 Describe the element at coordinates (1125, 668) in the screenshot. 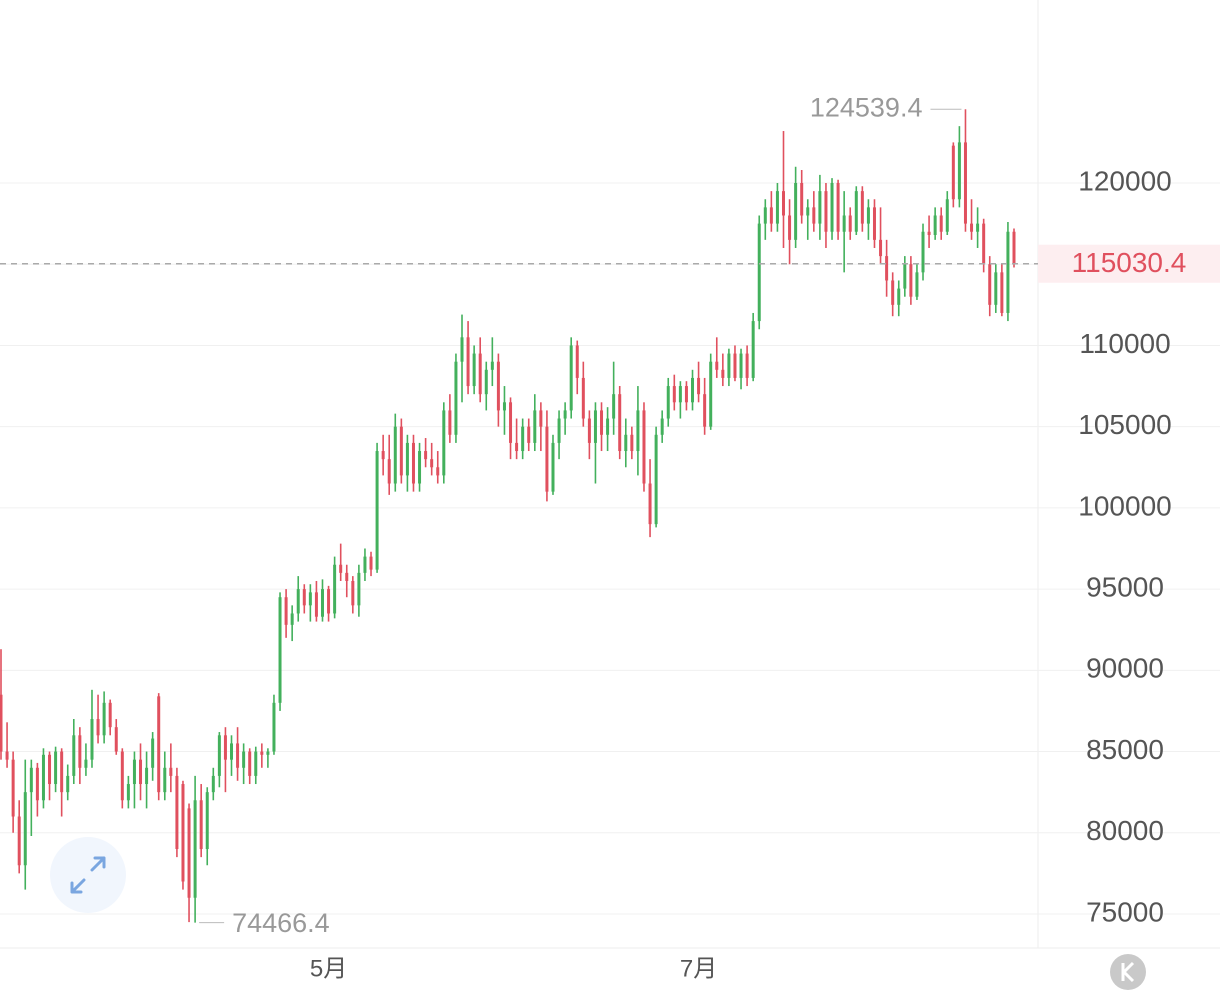

I see `y-tick-label: 90000` at that location.